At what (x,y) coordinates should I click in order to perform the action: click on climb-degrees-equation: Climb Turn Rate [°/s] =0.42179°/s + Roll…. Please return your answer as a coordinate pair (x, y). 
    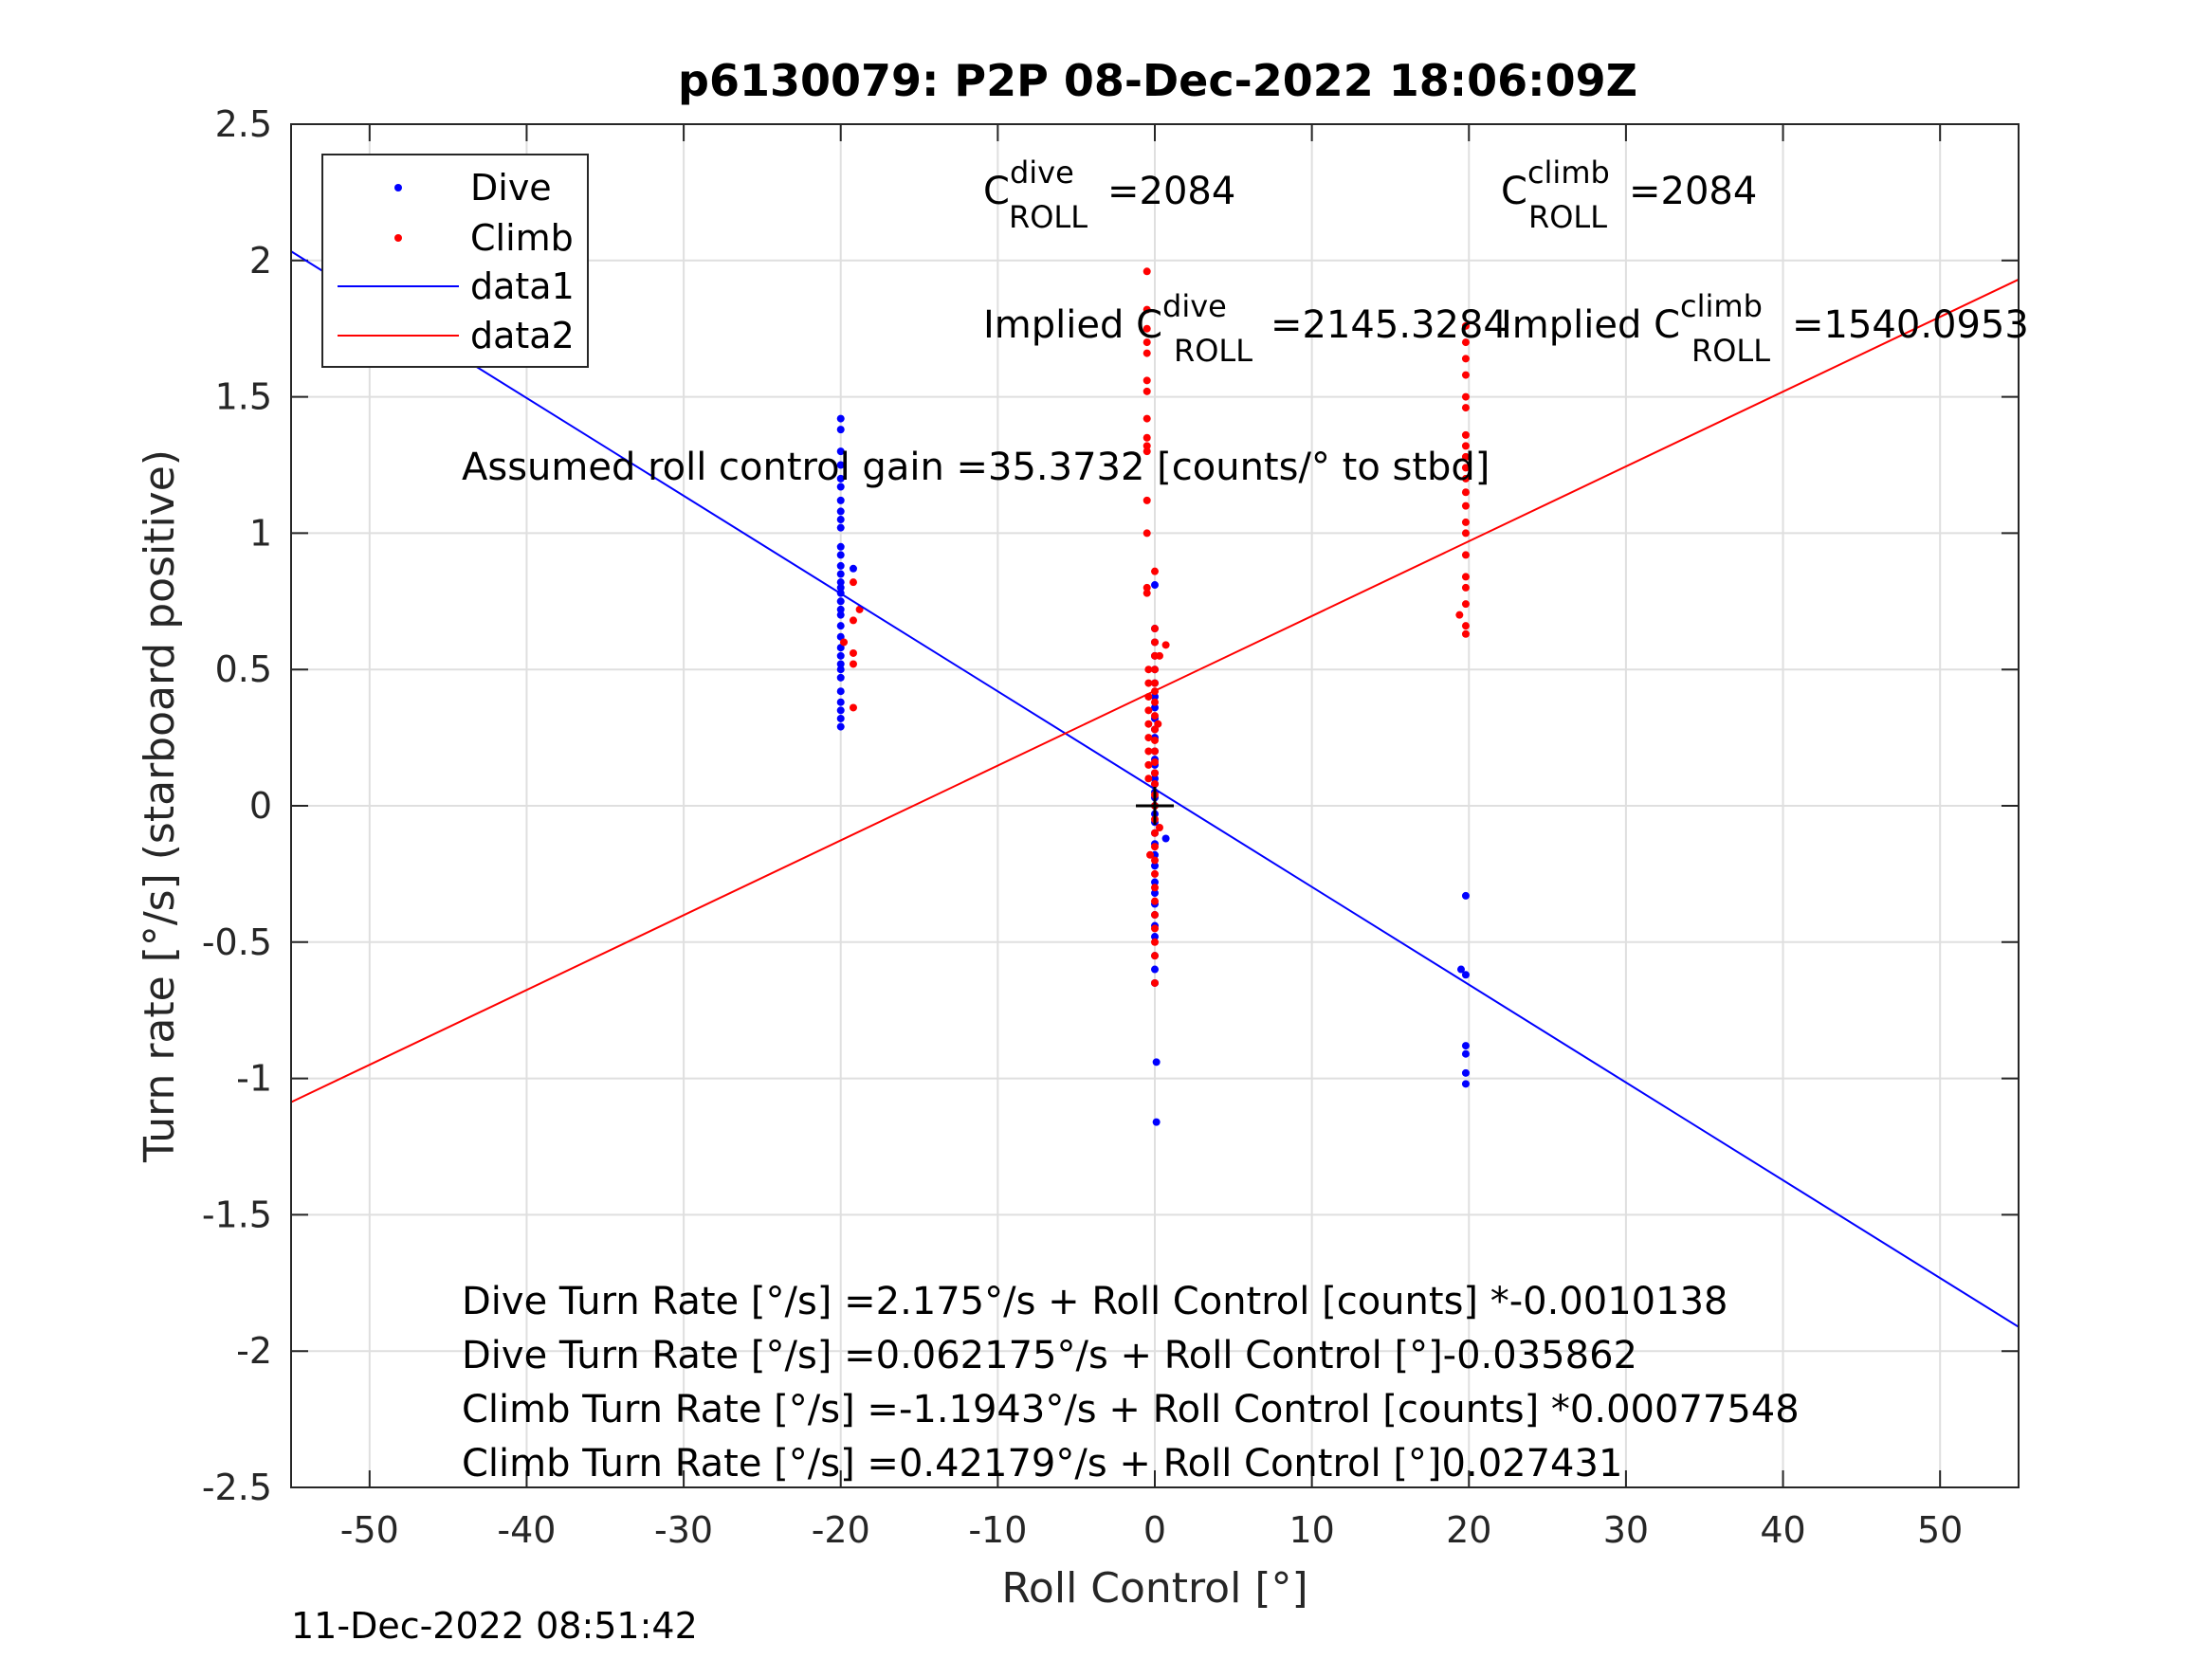
    Looking at the image, I should click on (1042, 1464).